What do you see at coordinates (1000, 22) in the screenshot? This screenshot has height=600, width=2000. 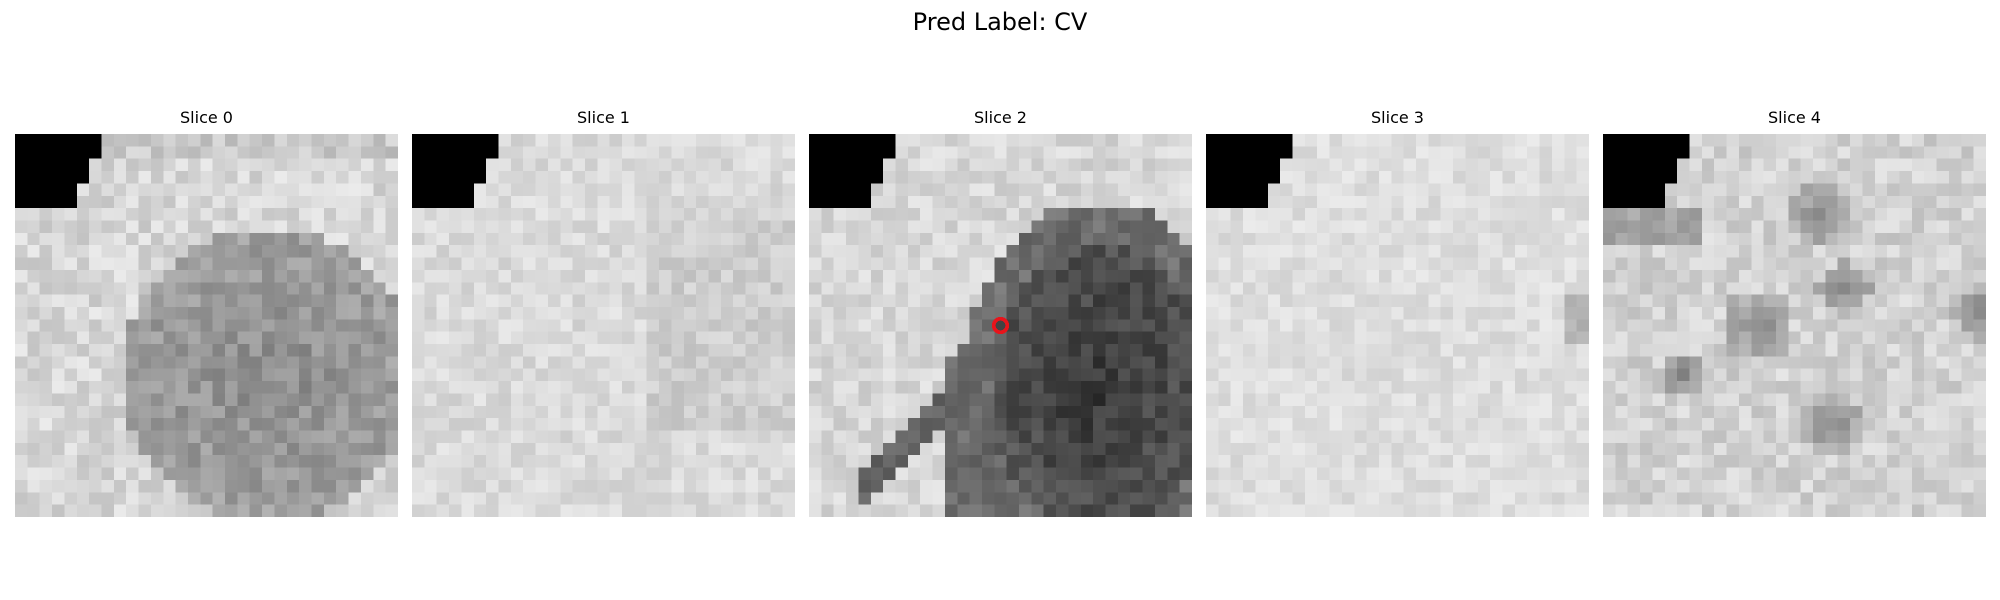 I see `figure-title: Pred Label: CV` at bounding box center [1000, 22].